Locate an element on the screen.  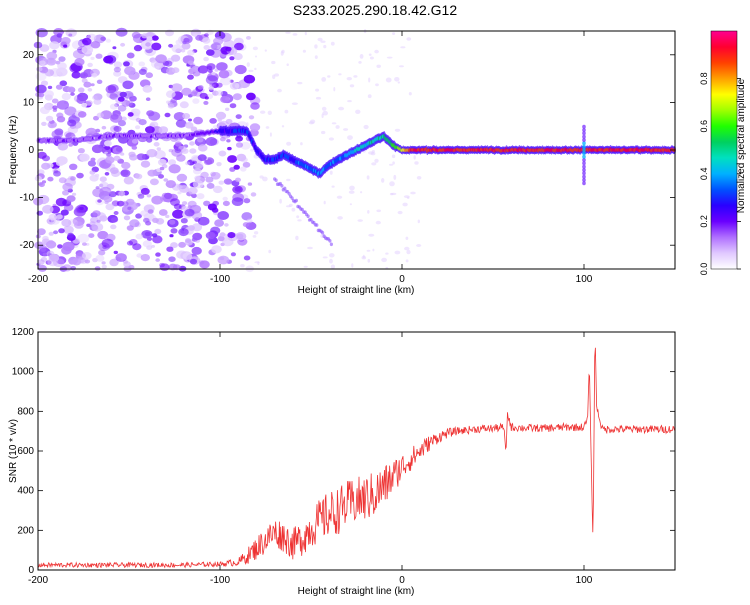
spectrogram-y-tick-label: -10 is located at coordinates (27, 198).